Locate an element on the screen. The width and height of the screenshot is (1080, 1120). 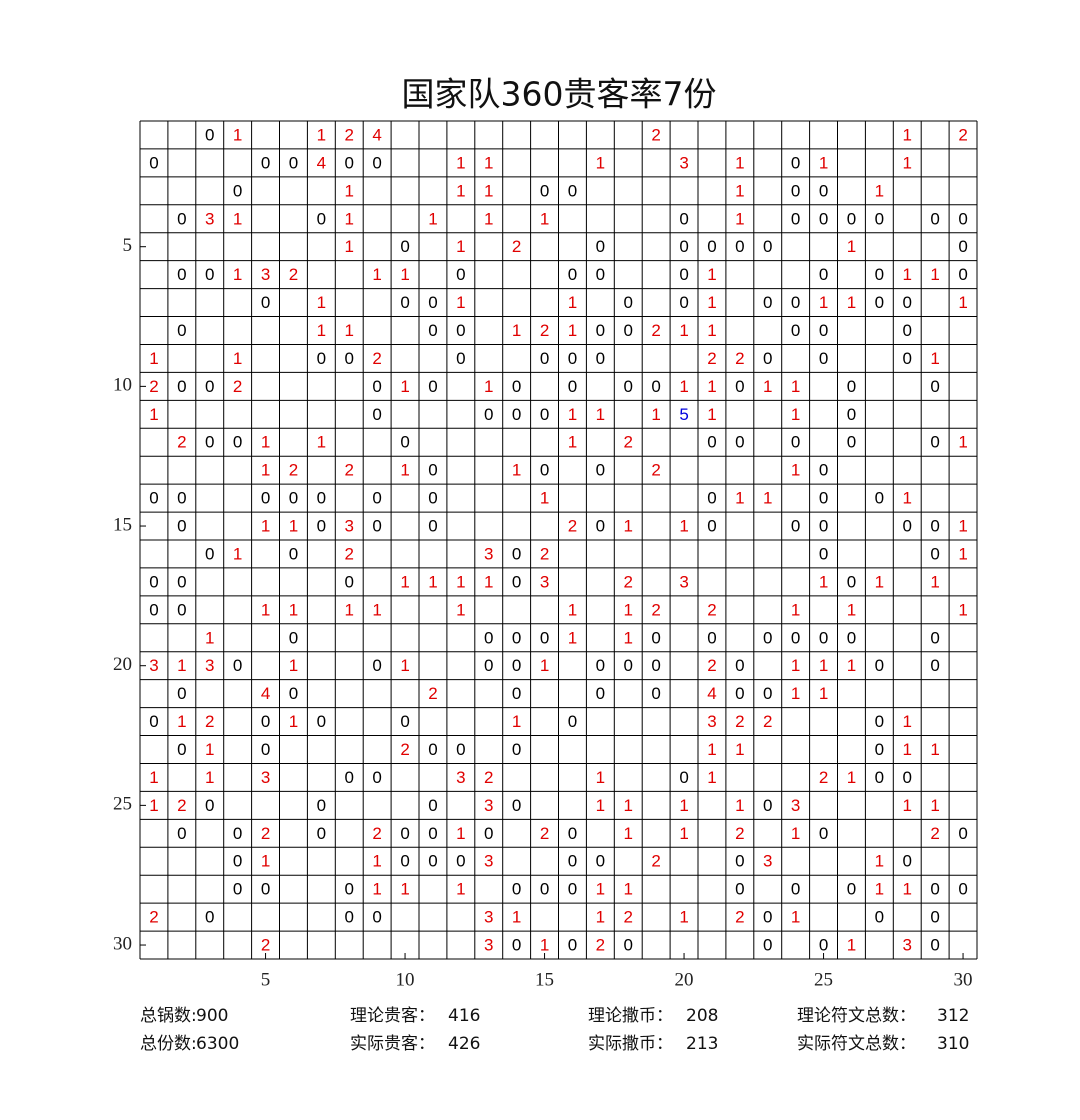
cell-value: 5 is located at coordinates (683, 414).